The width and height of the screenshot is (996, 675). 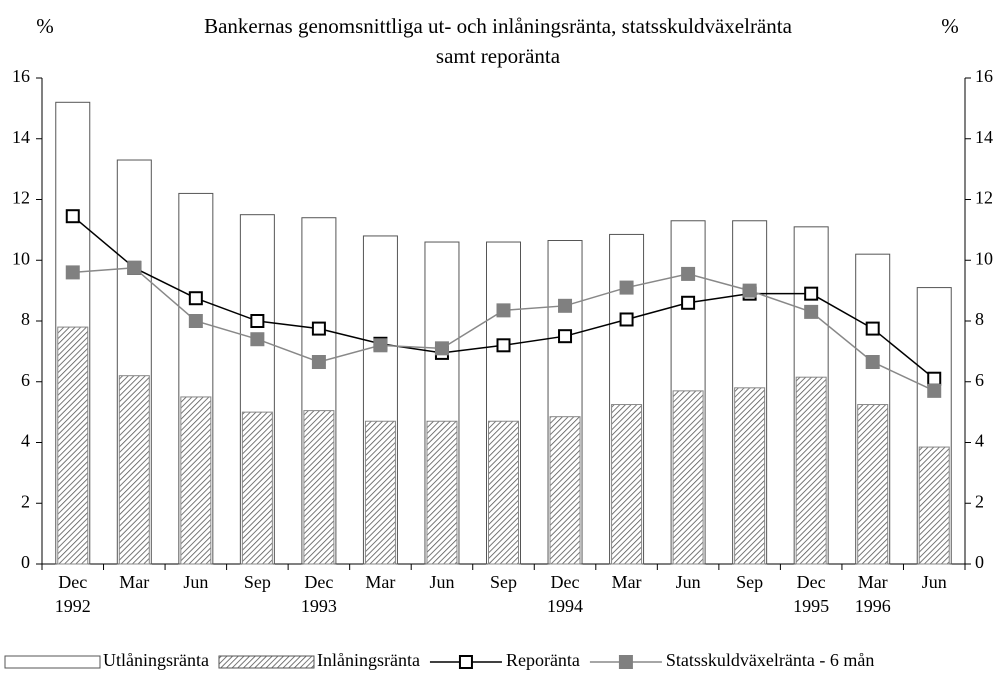 I want to click on x-tick-label: Dec 1995, so click(x=811, y=594).